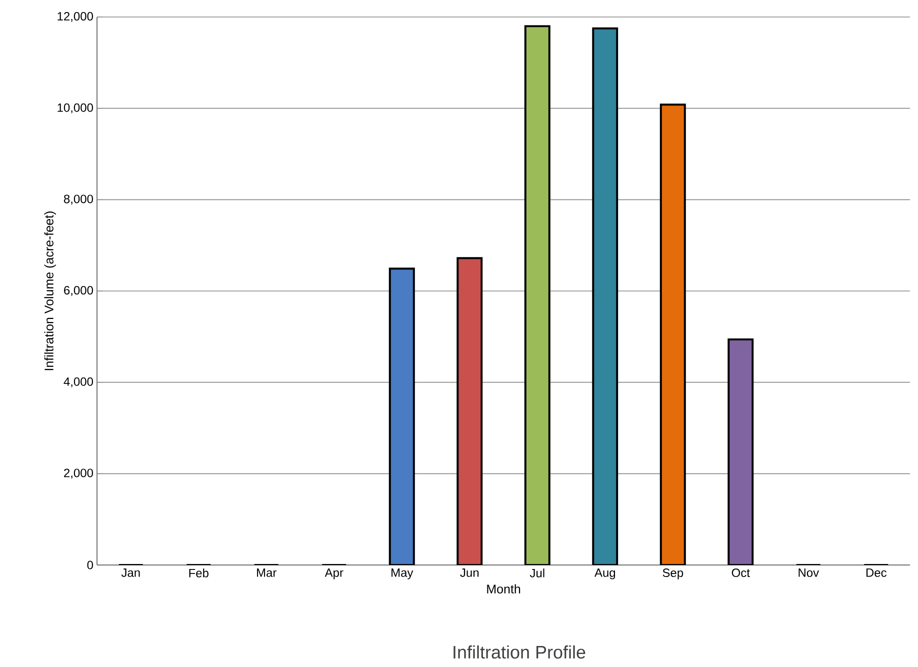 The width and height of the screenshot is (918, 667). I want to click on y-tick-label: 8,000, so click(79, 199).